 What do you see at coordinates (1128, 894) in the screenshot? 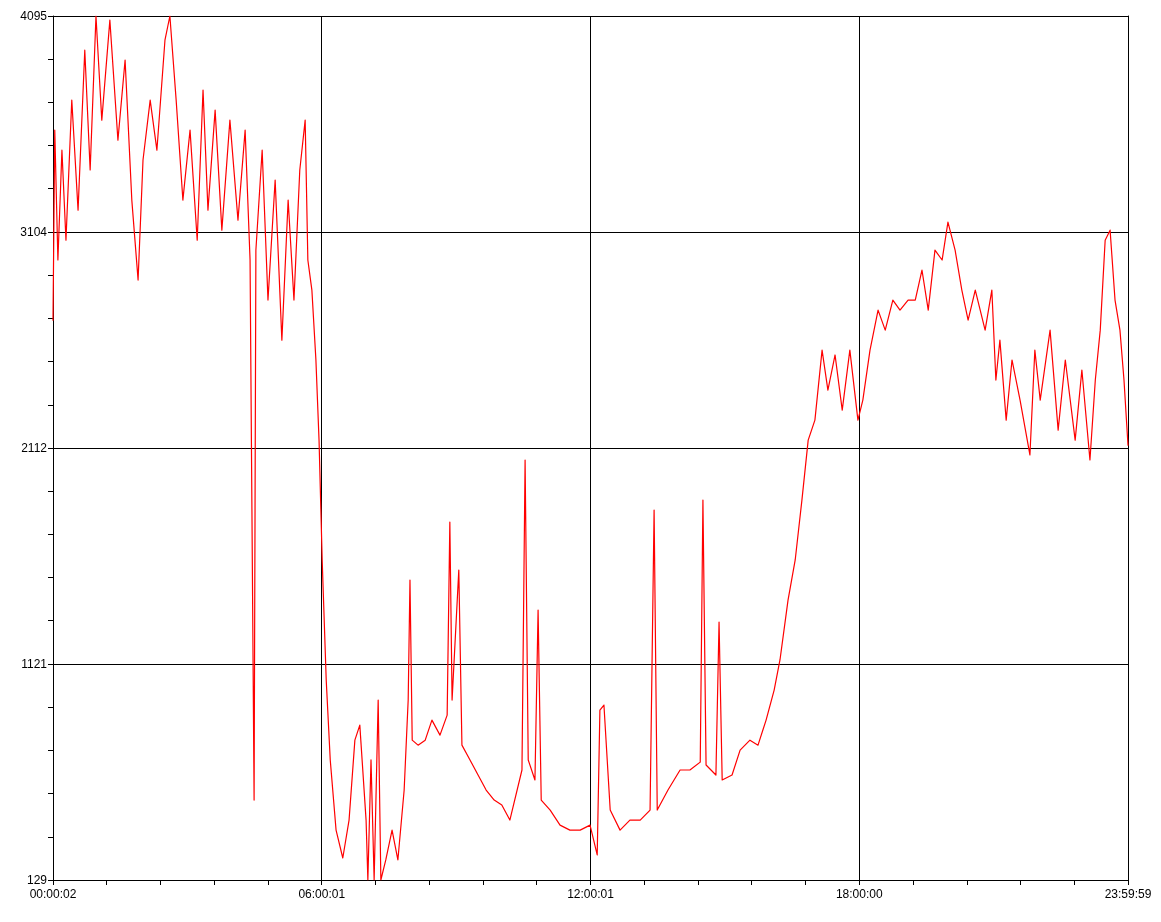
I see `x-tick-label: 23:59:59` at bounding box center [1128, 894].